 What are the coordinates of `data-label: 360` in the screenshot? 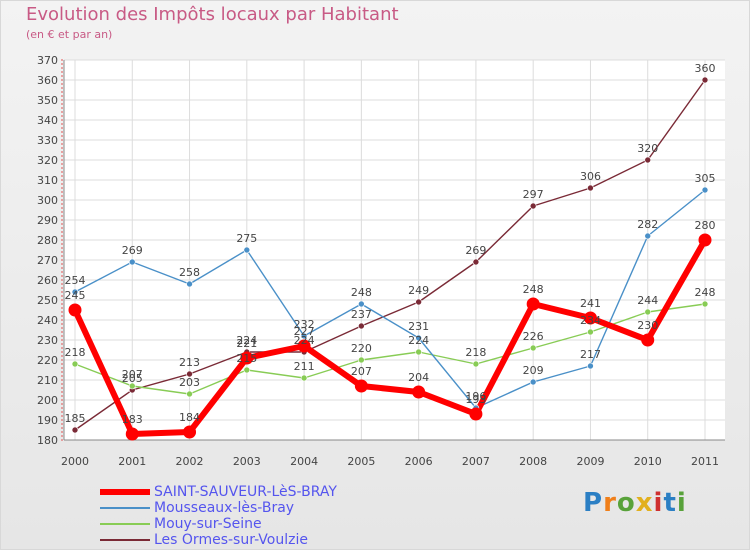 It's located at (705, 68).